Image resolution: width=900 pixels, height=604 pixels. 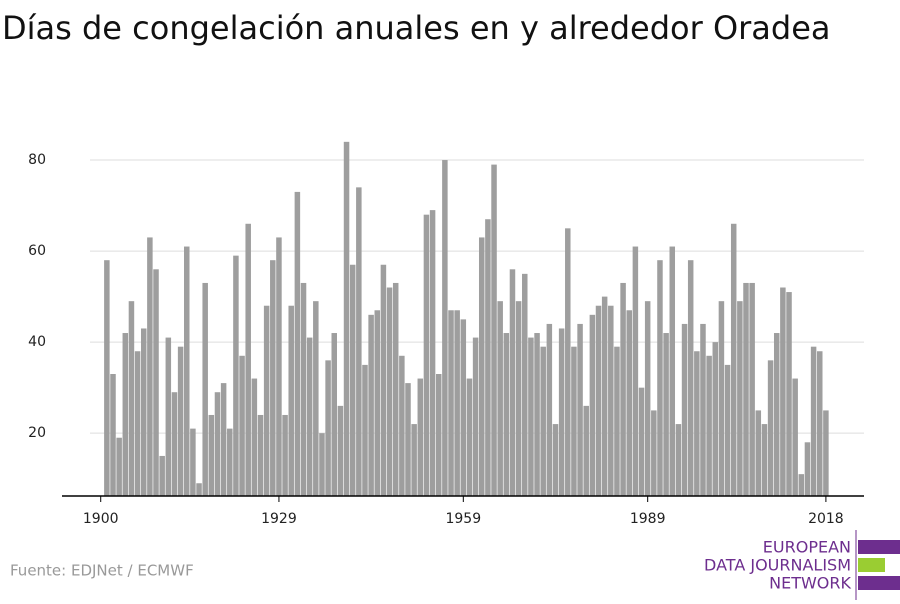 What do you see at coordinates (102, 571) in the screenshot?
I see `source: Fuente: EDJNet / ECMWF` at bounding box center [102, 571].